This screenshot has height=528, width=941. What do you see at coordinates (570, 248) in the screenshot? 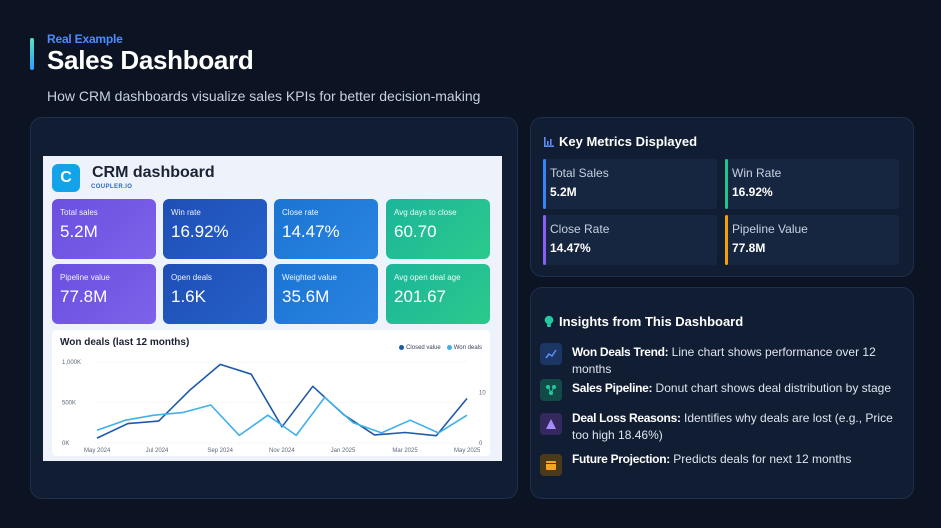
I see `metric-value: 14.47%` at bounding box center [570, 248].